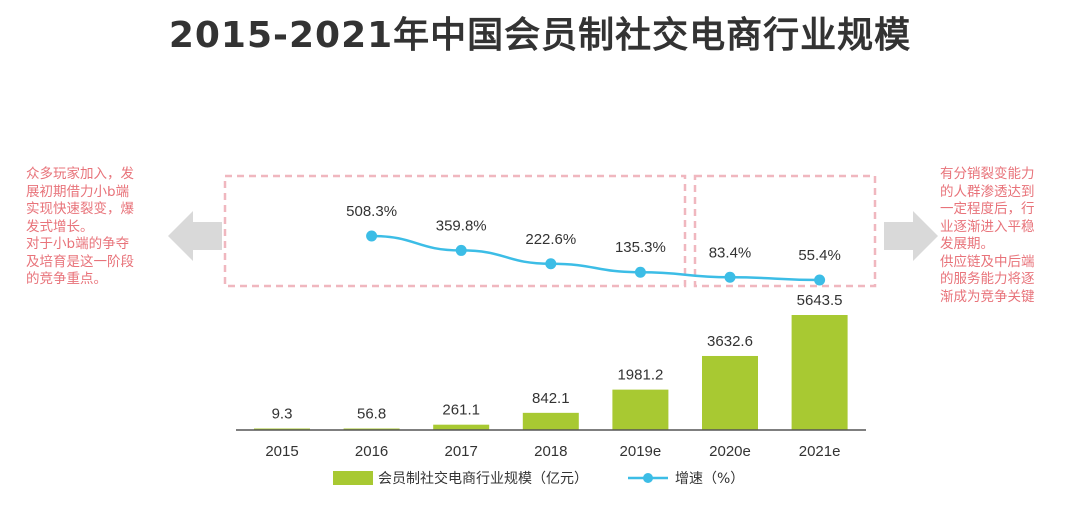 This screenshot has width=1080, height=511. Describe the element at coordinates (353, 478) in the screenshot. I see `legend-bar-swatch` at that location.